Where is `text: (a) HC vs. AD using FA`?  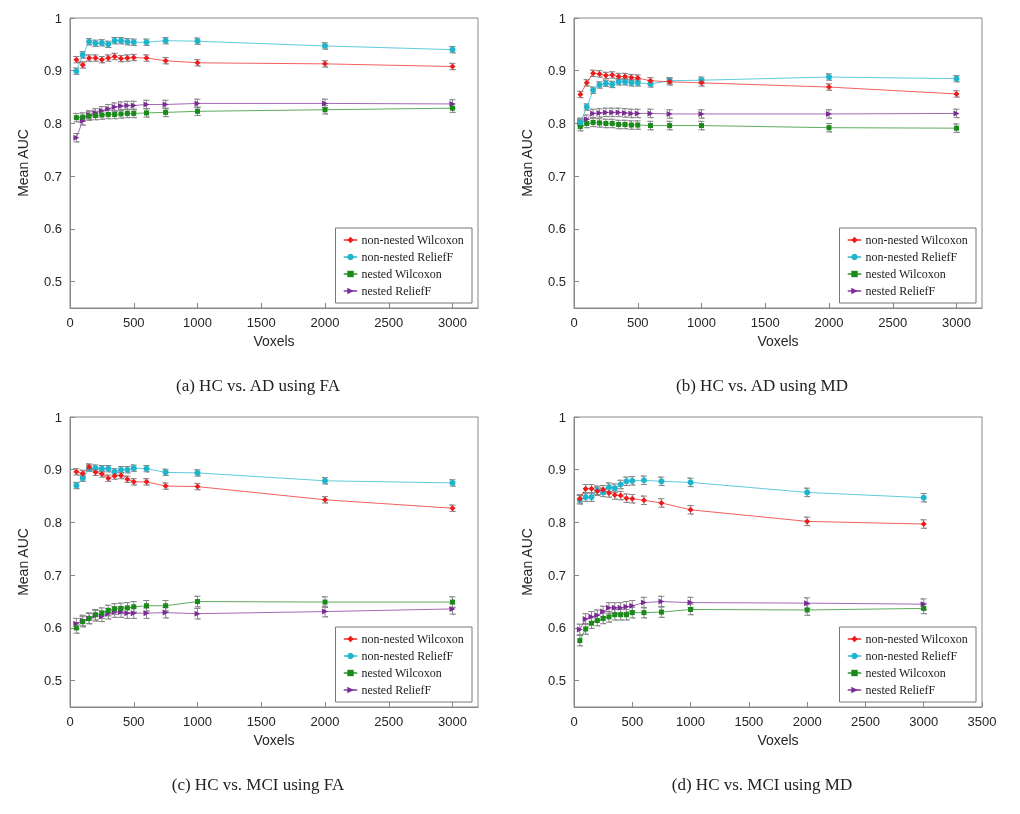 text: (a) HC vs. AD using FA is located at coordinates (258, 385).